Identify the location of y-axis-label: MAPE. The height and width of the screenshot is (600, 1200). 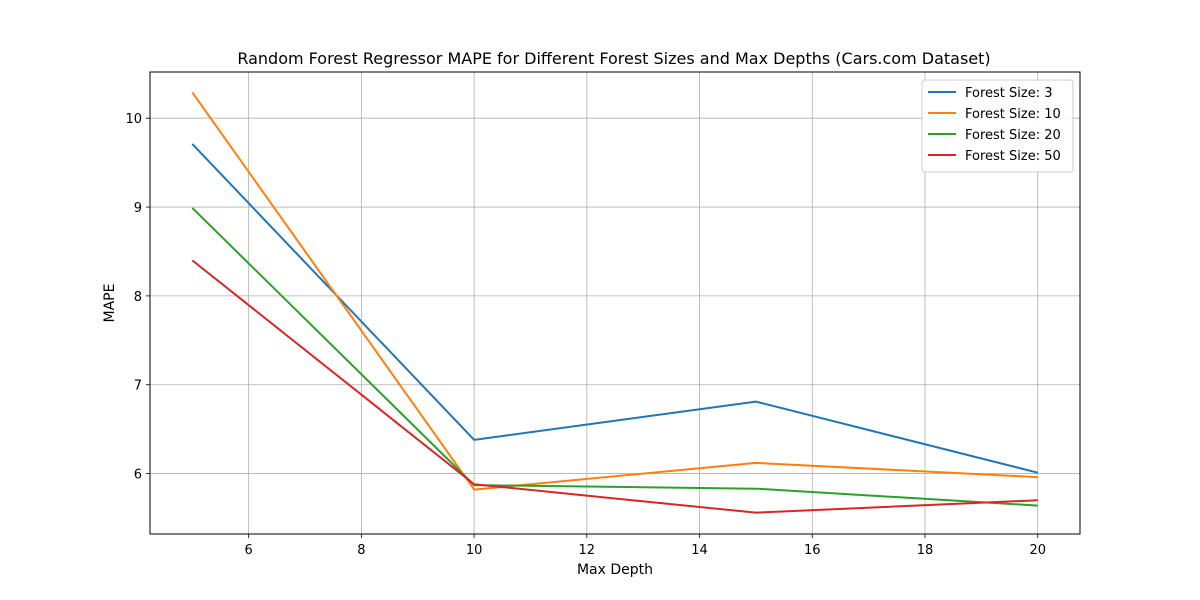
(110, 303).